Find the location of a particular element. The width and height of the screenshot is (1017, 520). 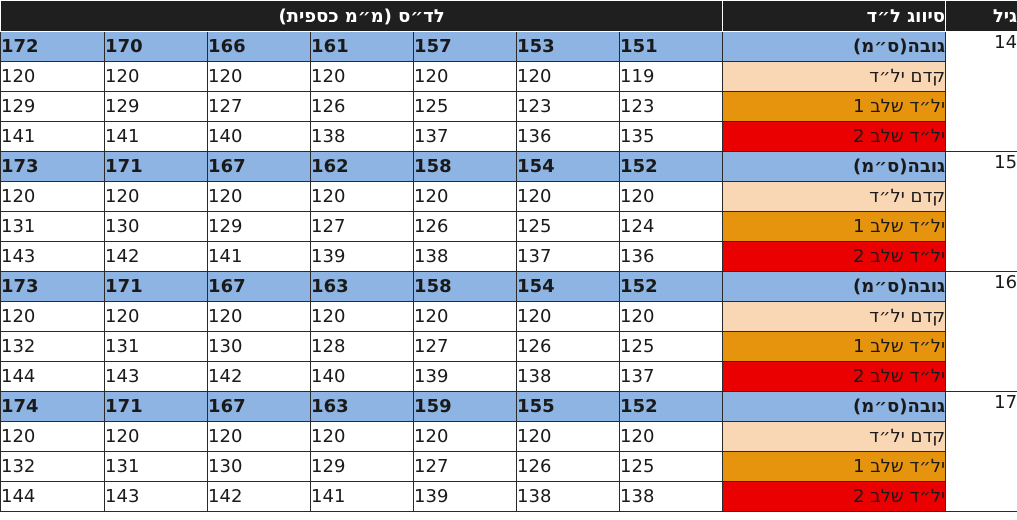

height-value-cell: 155 is located at coordinates (568, 406).